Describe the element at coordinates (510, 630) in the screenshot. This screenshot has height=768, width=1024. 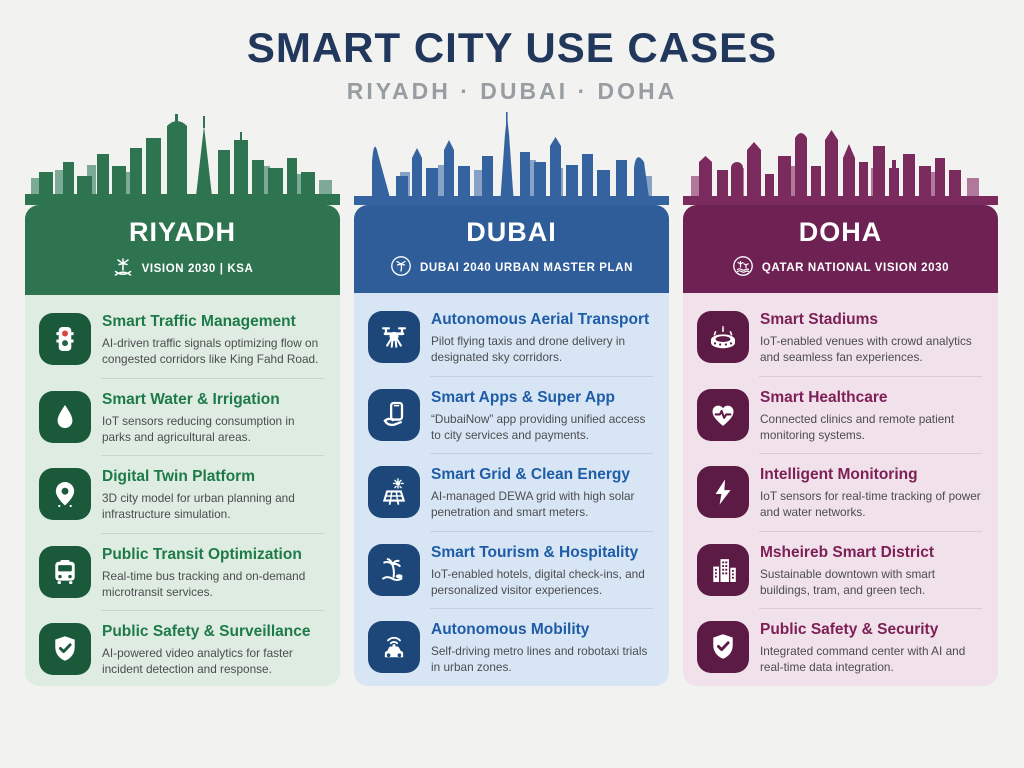
I see `use-case-title: Autonomous Mobility` at that location.